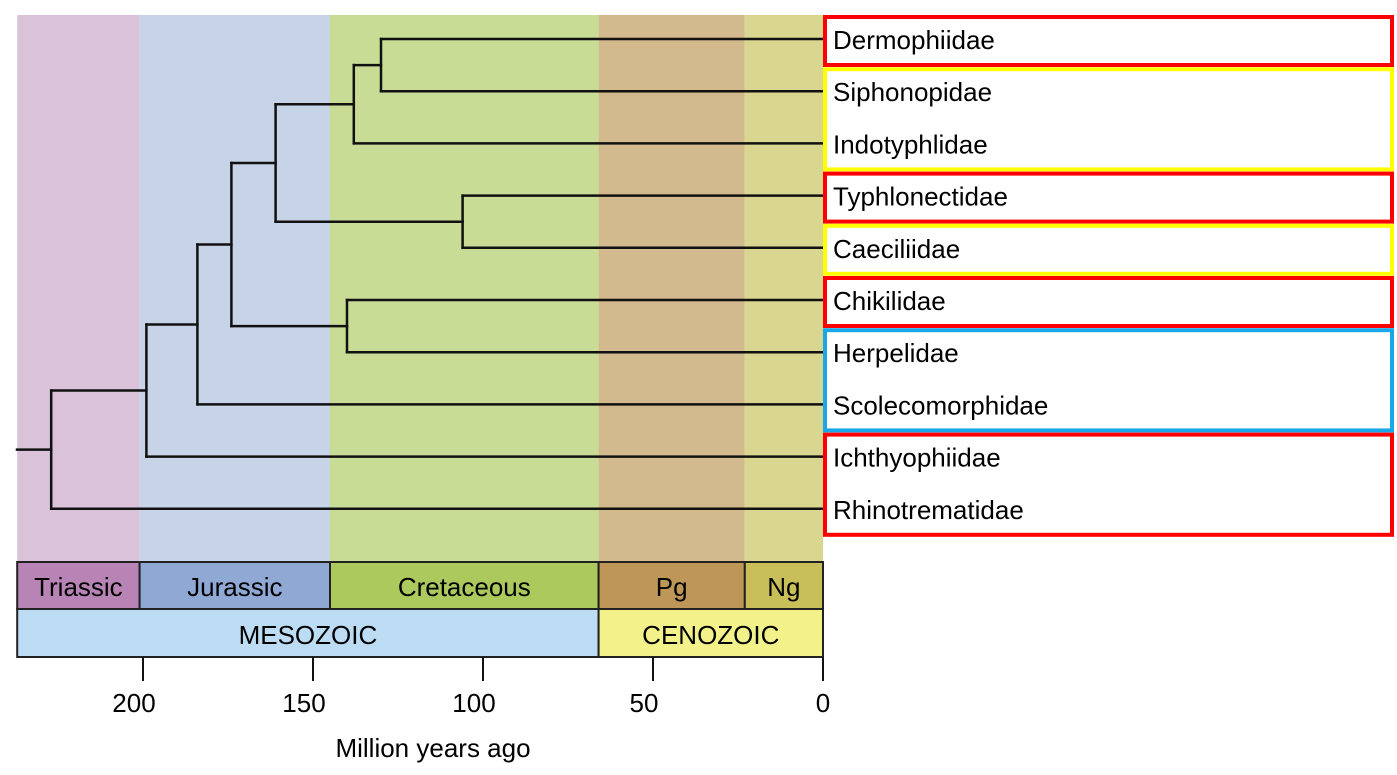 The image size is (1397, 775). Describe the element at coordinates (671, 288) in the screenshot. I see `band-pg` at that location.